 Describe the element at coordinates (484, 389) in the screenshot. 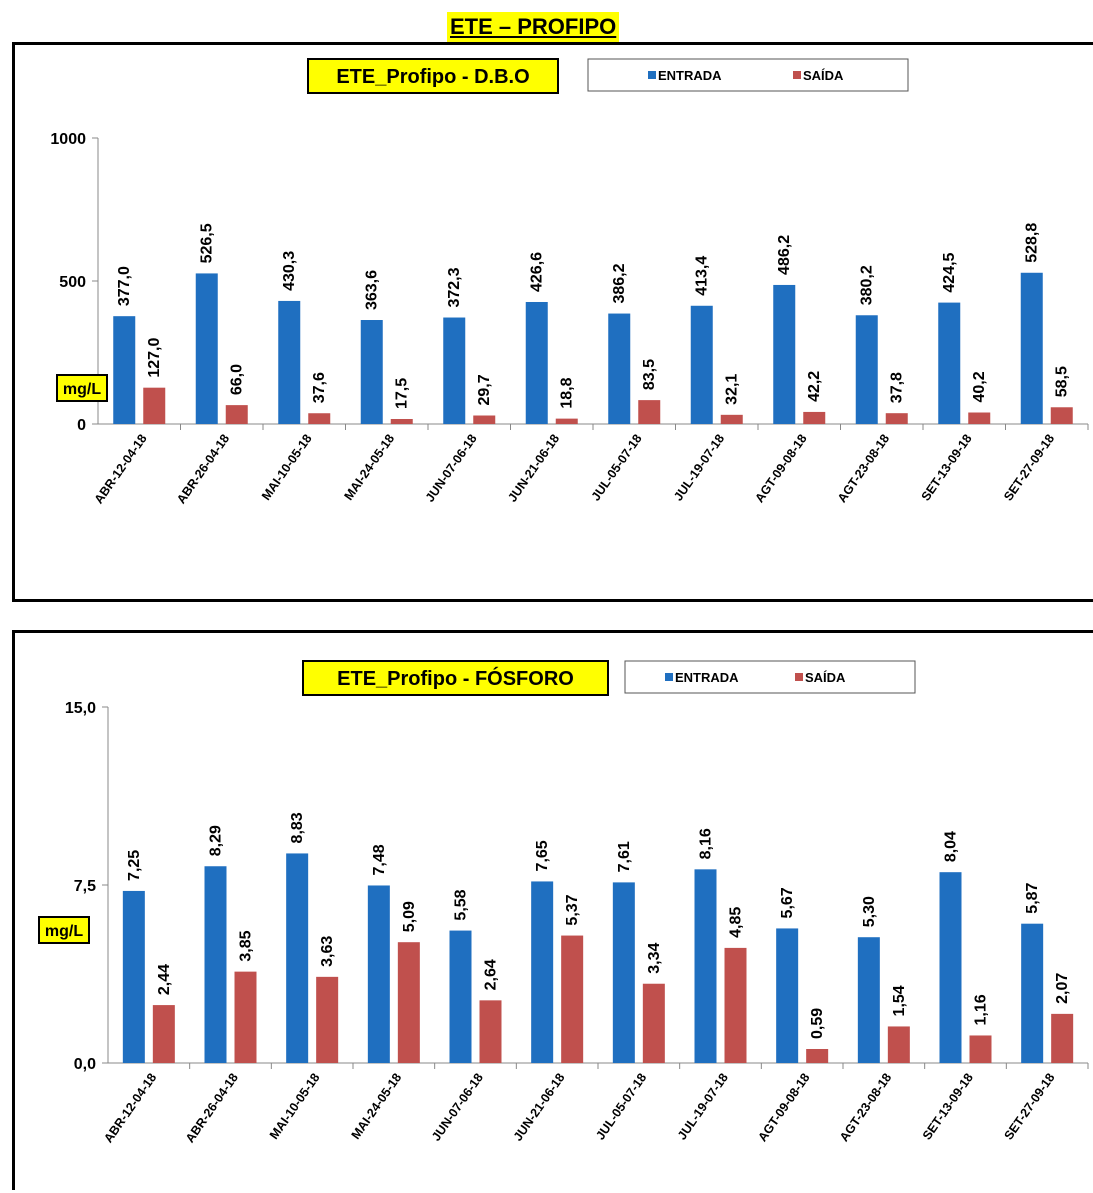

I see `dbo-data-label-saida-4: 29,7` at that location.